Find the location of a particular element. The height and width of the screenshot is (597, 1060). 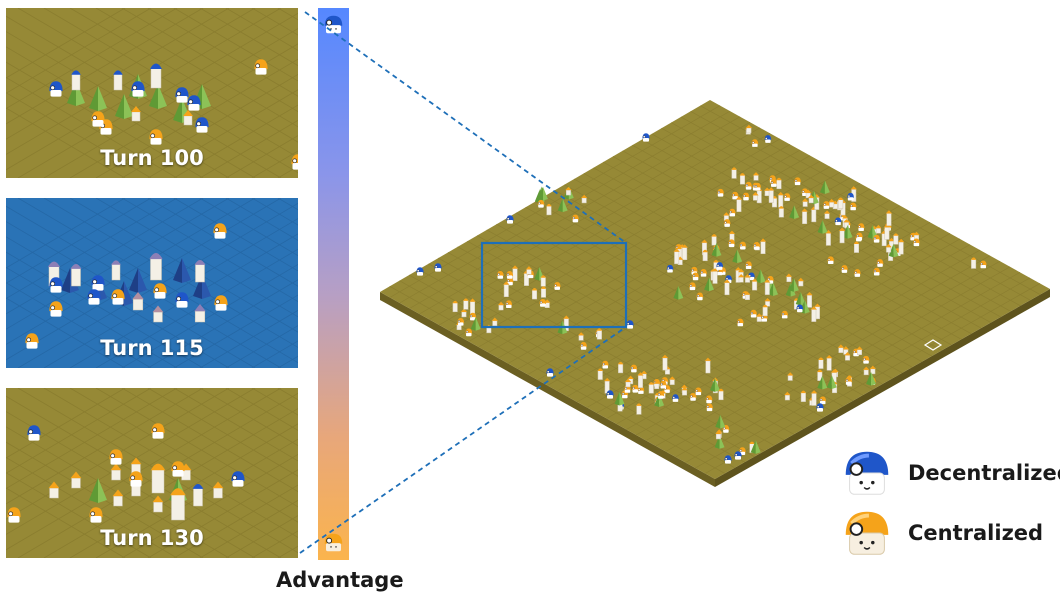

decentralized-agent-icon is located at coordinates (333, 24).